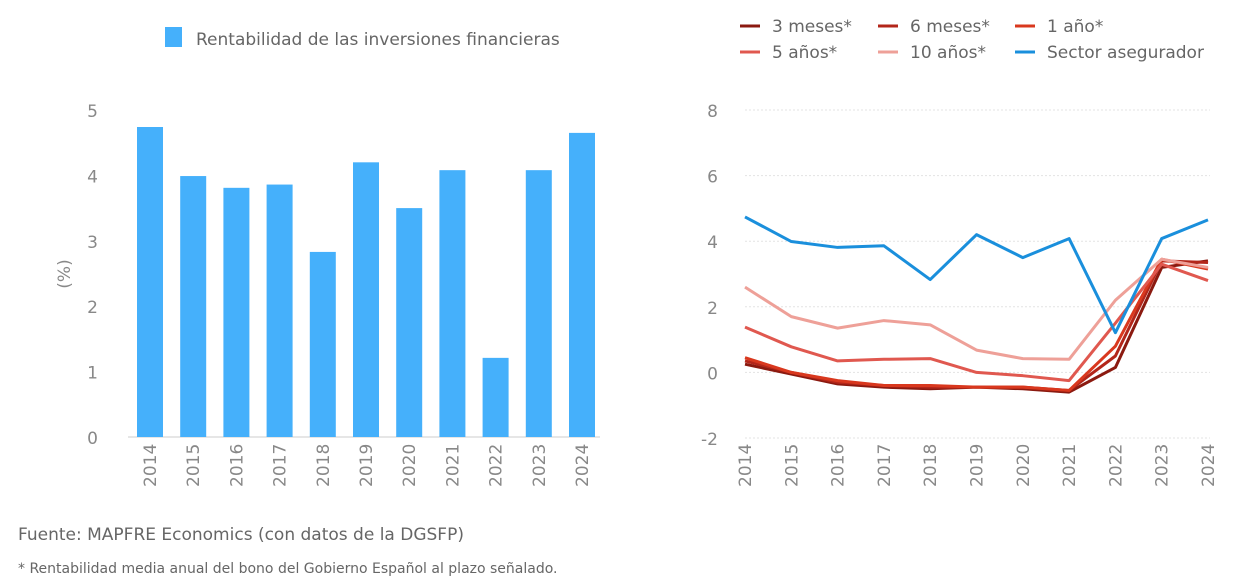  I want to click on y-axis-label: (%), so click(65, 273).